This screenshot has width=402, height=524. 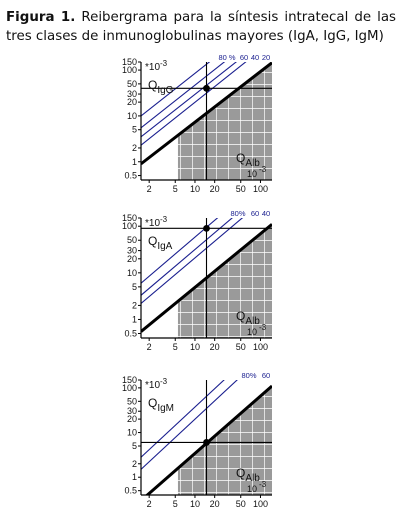 What do you see at coordinates (266, 57) in the screenshot?
I see `fraction-label-20: 20` at bounding box center [266, 57].